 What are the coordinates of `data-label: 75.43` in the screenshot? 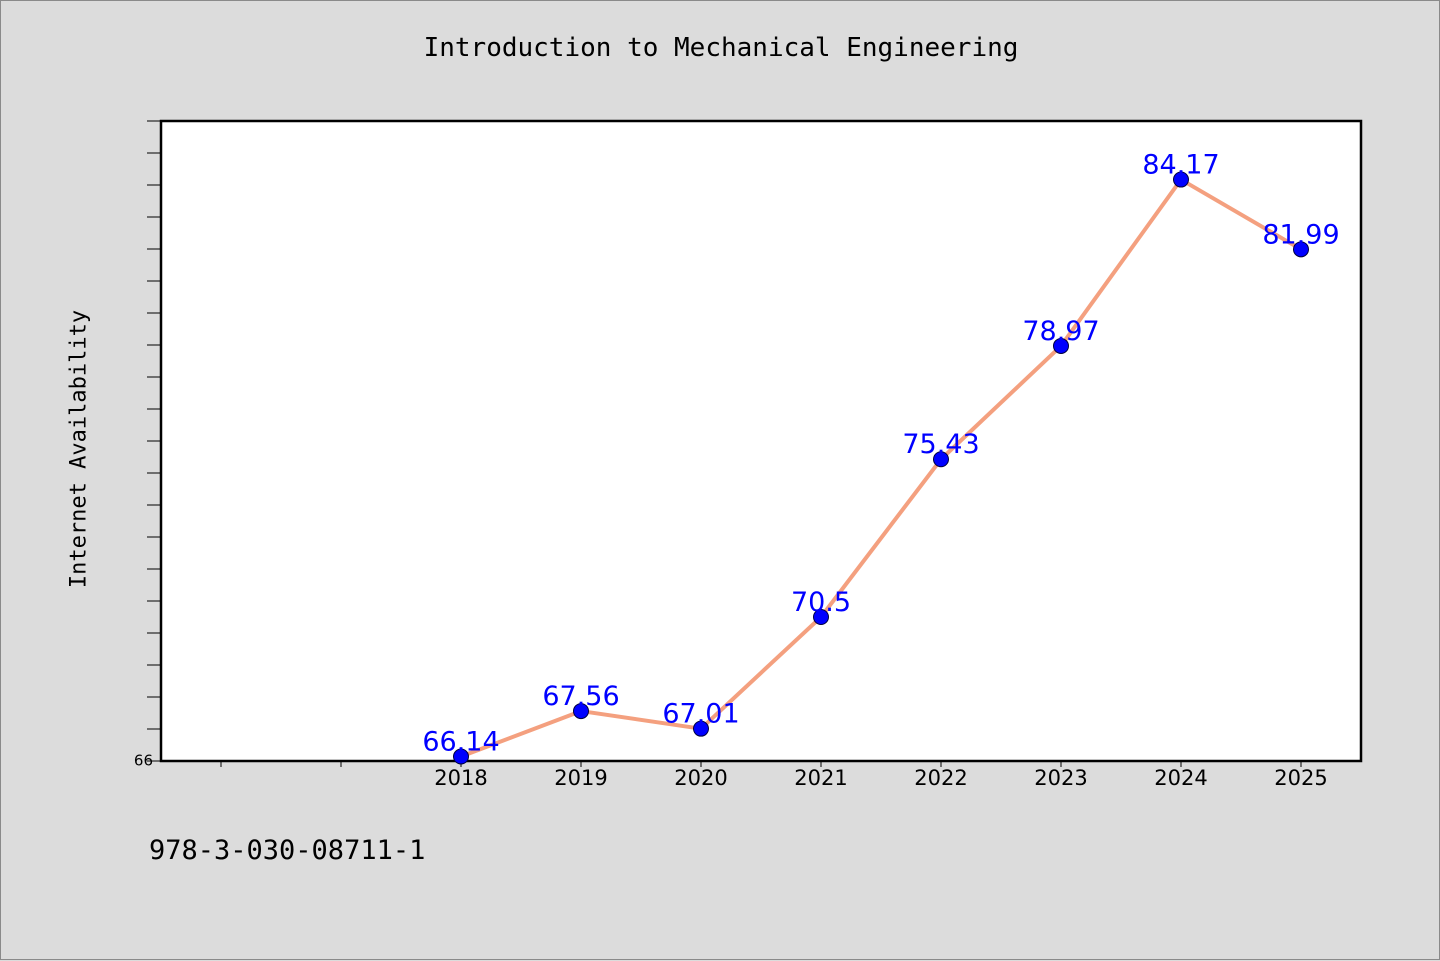 It's located at (940, 444).